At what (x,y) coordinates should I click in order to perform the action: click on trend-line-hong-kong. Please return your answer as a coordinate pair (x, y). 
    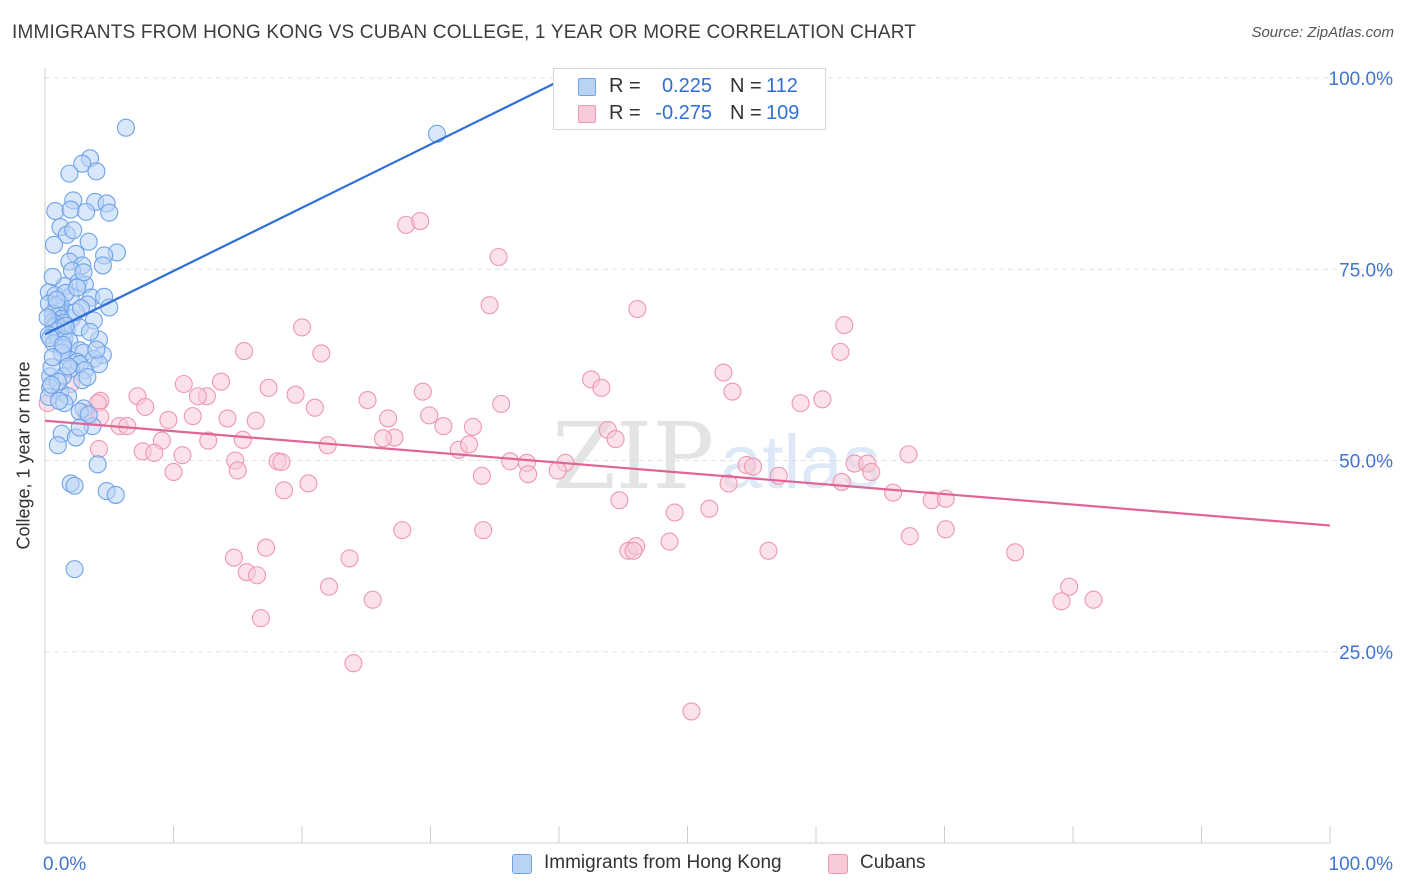
    Looking at the image, I should click on (305, 206).